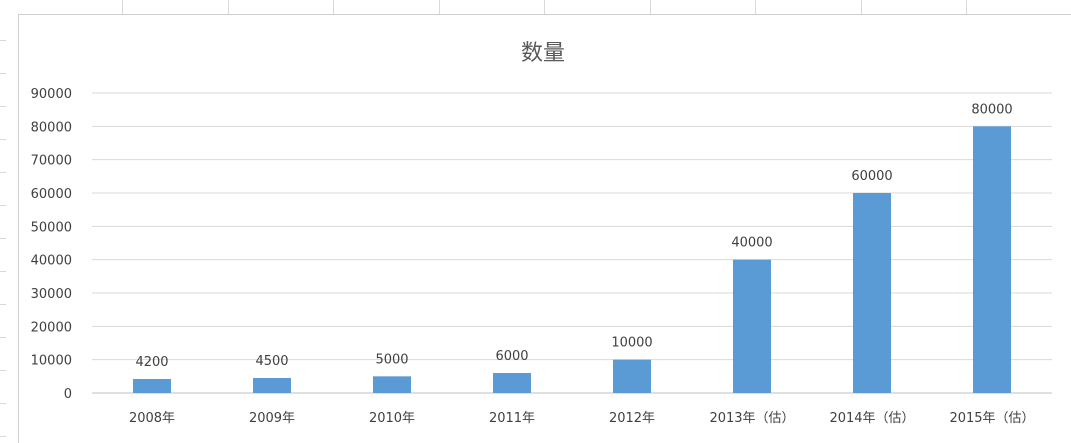 This screenshot has width=1071, height=443. I want to click on x-tick-label: 2009年, so click(272, 418).